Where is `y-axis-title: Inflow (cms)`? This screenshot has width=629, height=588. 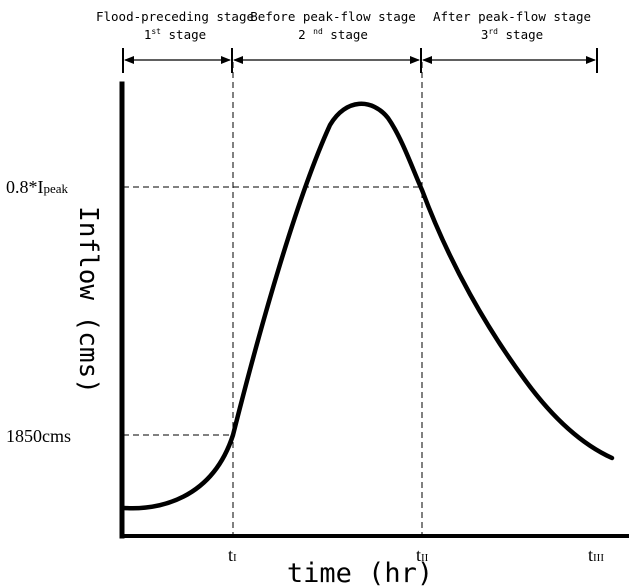 y-axis-title: Inflow (cms) is located at coordinates (88, 300).